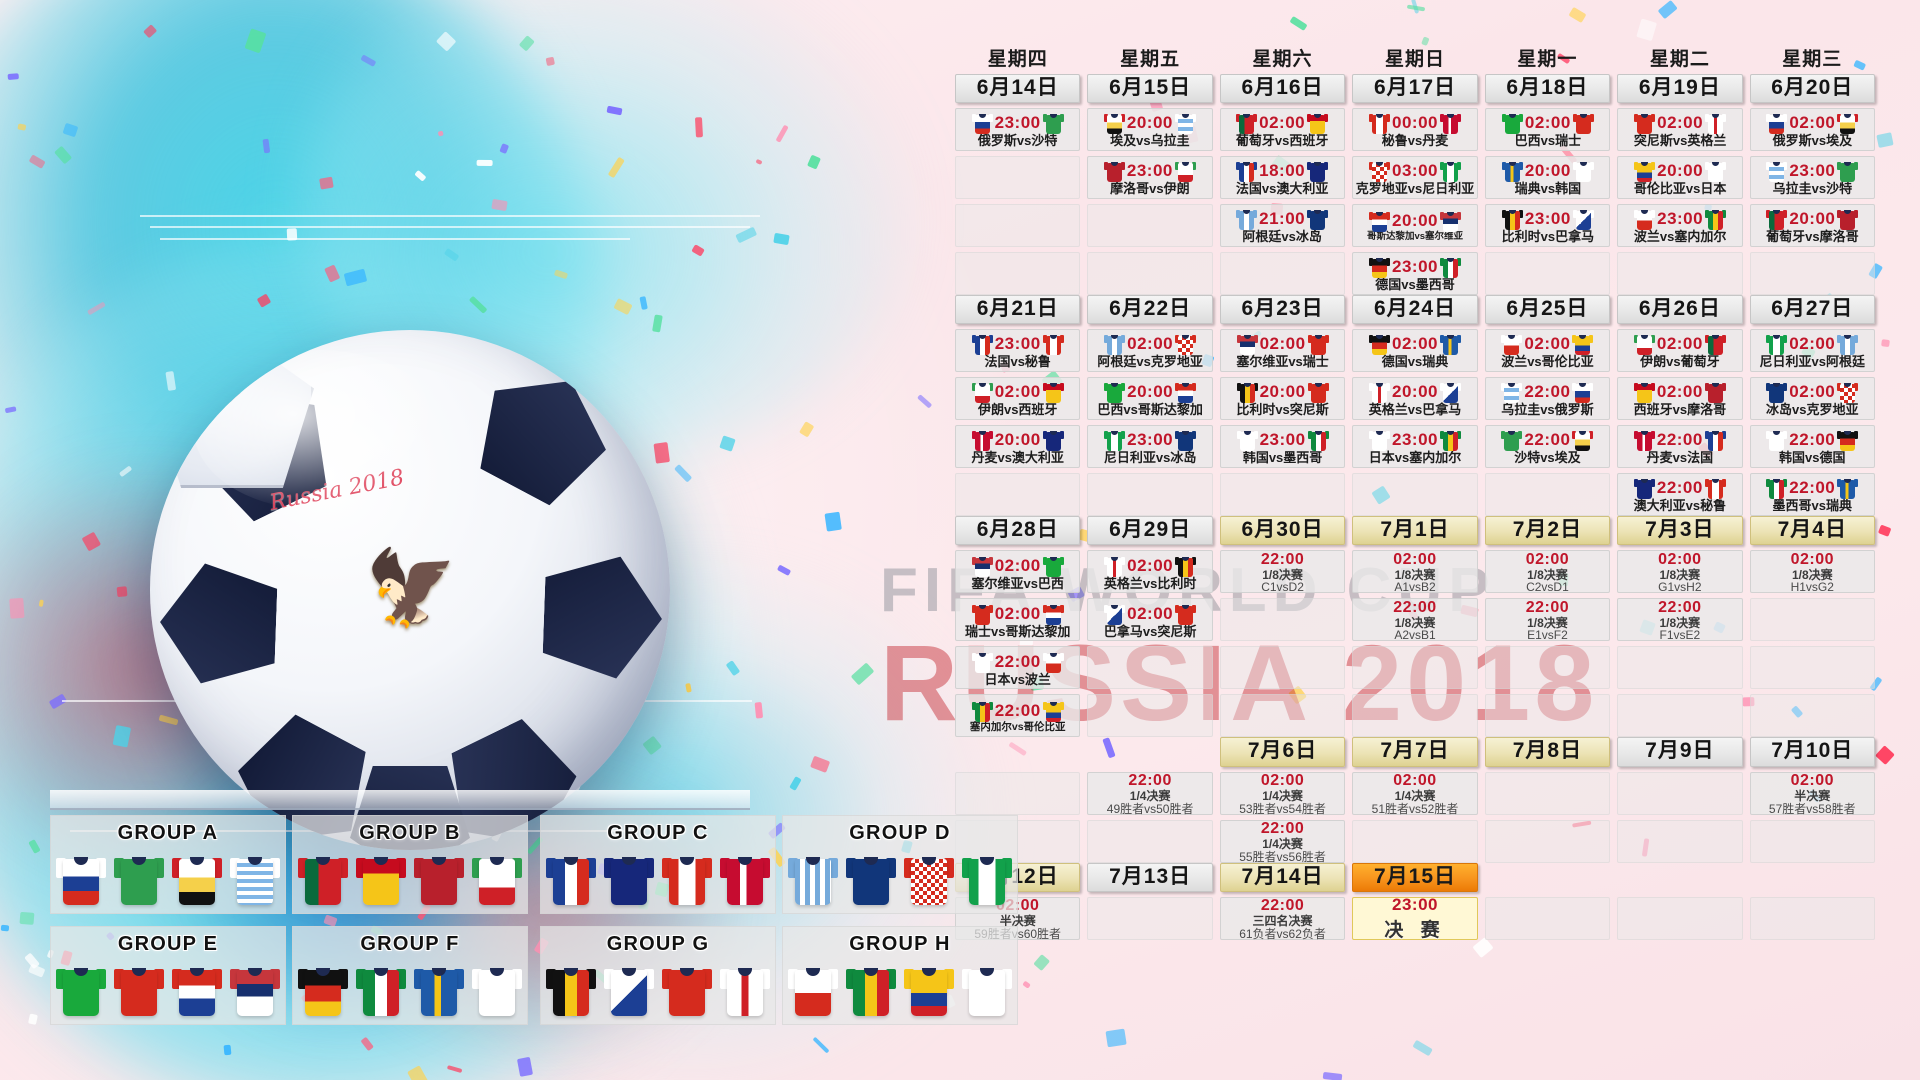 Image resolution: width=1920 pixels, height=1080 pixels. What do you see at coordinates (1282, 447) in the screenshot?
I see `match-cell: 23:00 韩国vs墨西哥` at bounding box center [1282, 447].